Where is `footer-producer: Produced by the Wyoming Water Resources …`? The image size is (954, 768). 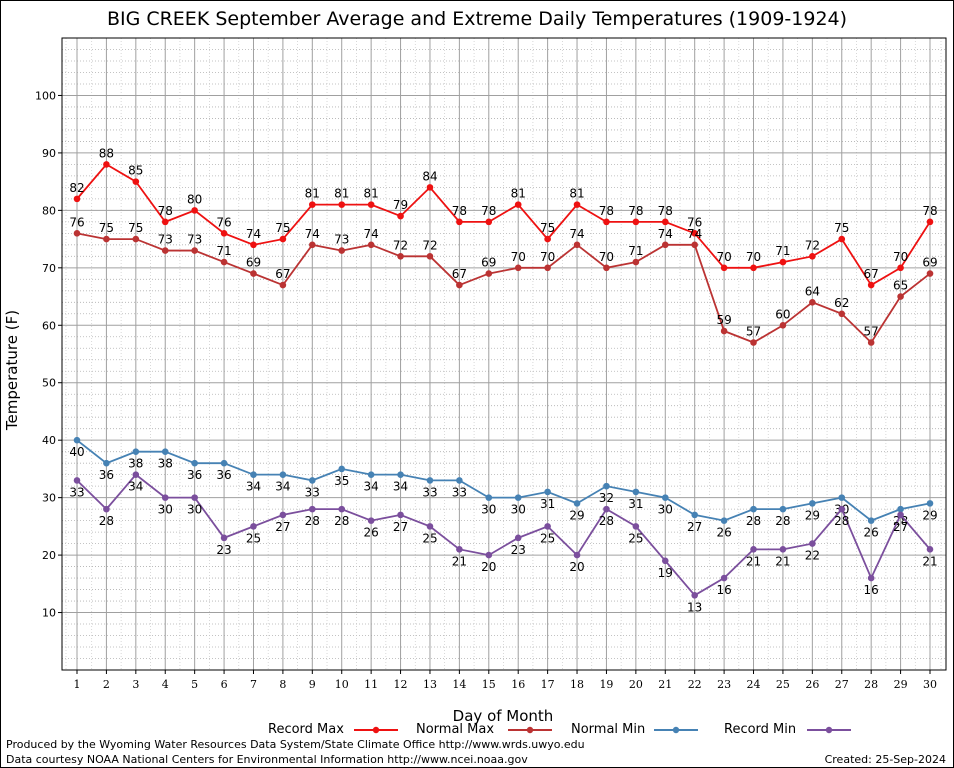
footer-producer: Produced by the Wyoming Water Resources … is located at coordinates (295, 744).